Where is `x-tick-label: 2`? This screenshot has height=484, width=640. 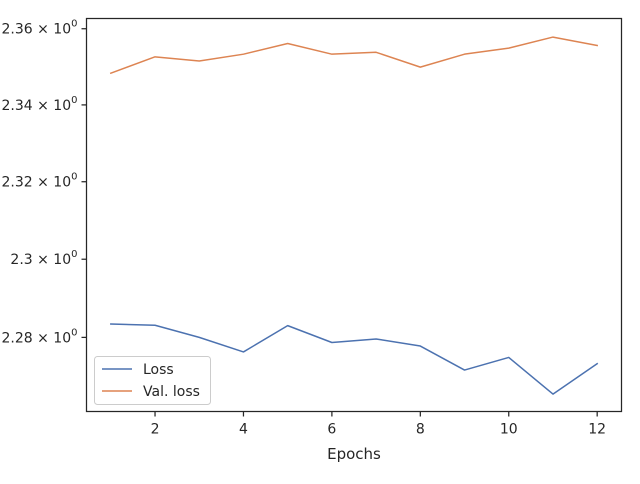 x-tick-label: 2 is located at coordinates (155, 430).